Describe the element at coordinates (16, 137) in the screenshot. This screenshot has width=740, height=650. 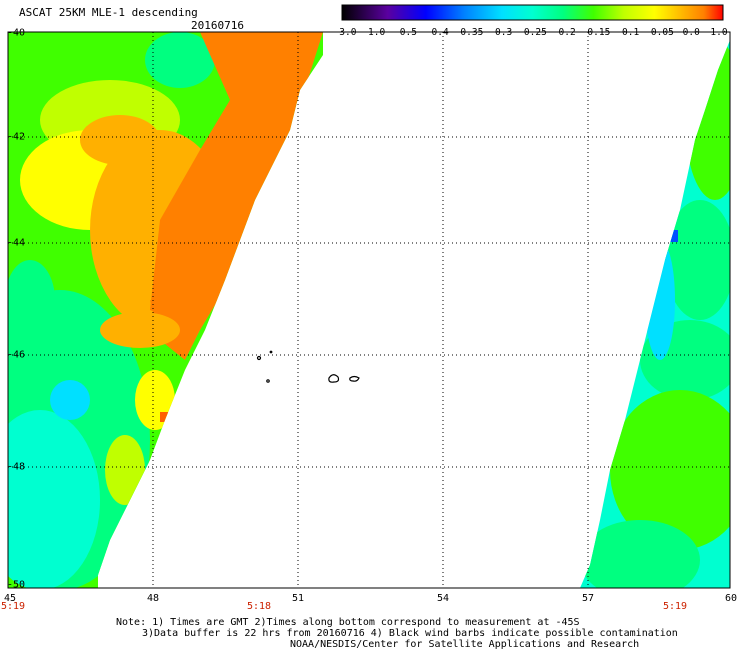
I see `lat-label-42: -42` at that location.